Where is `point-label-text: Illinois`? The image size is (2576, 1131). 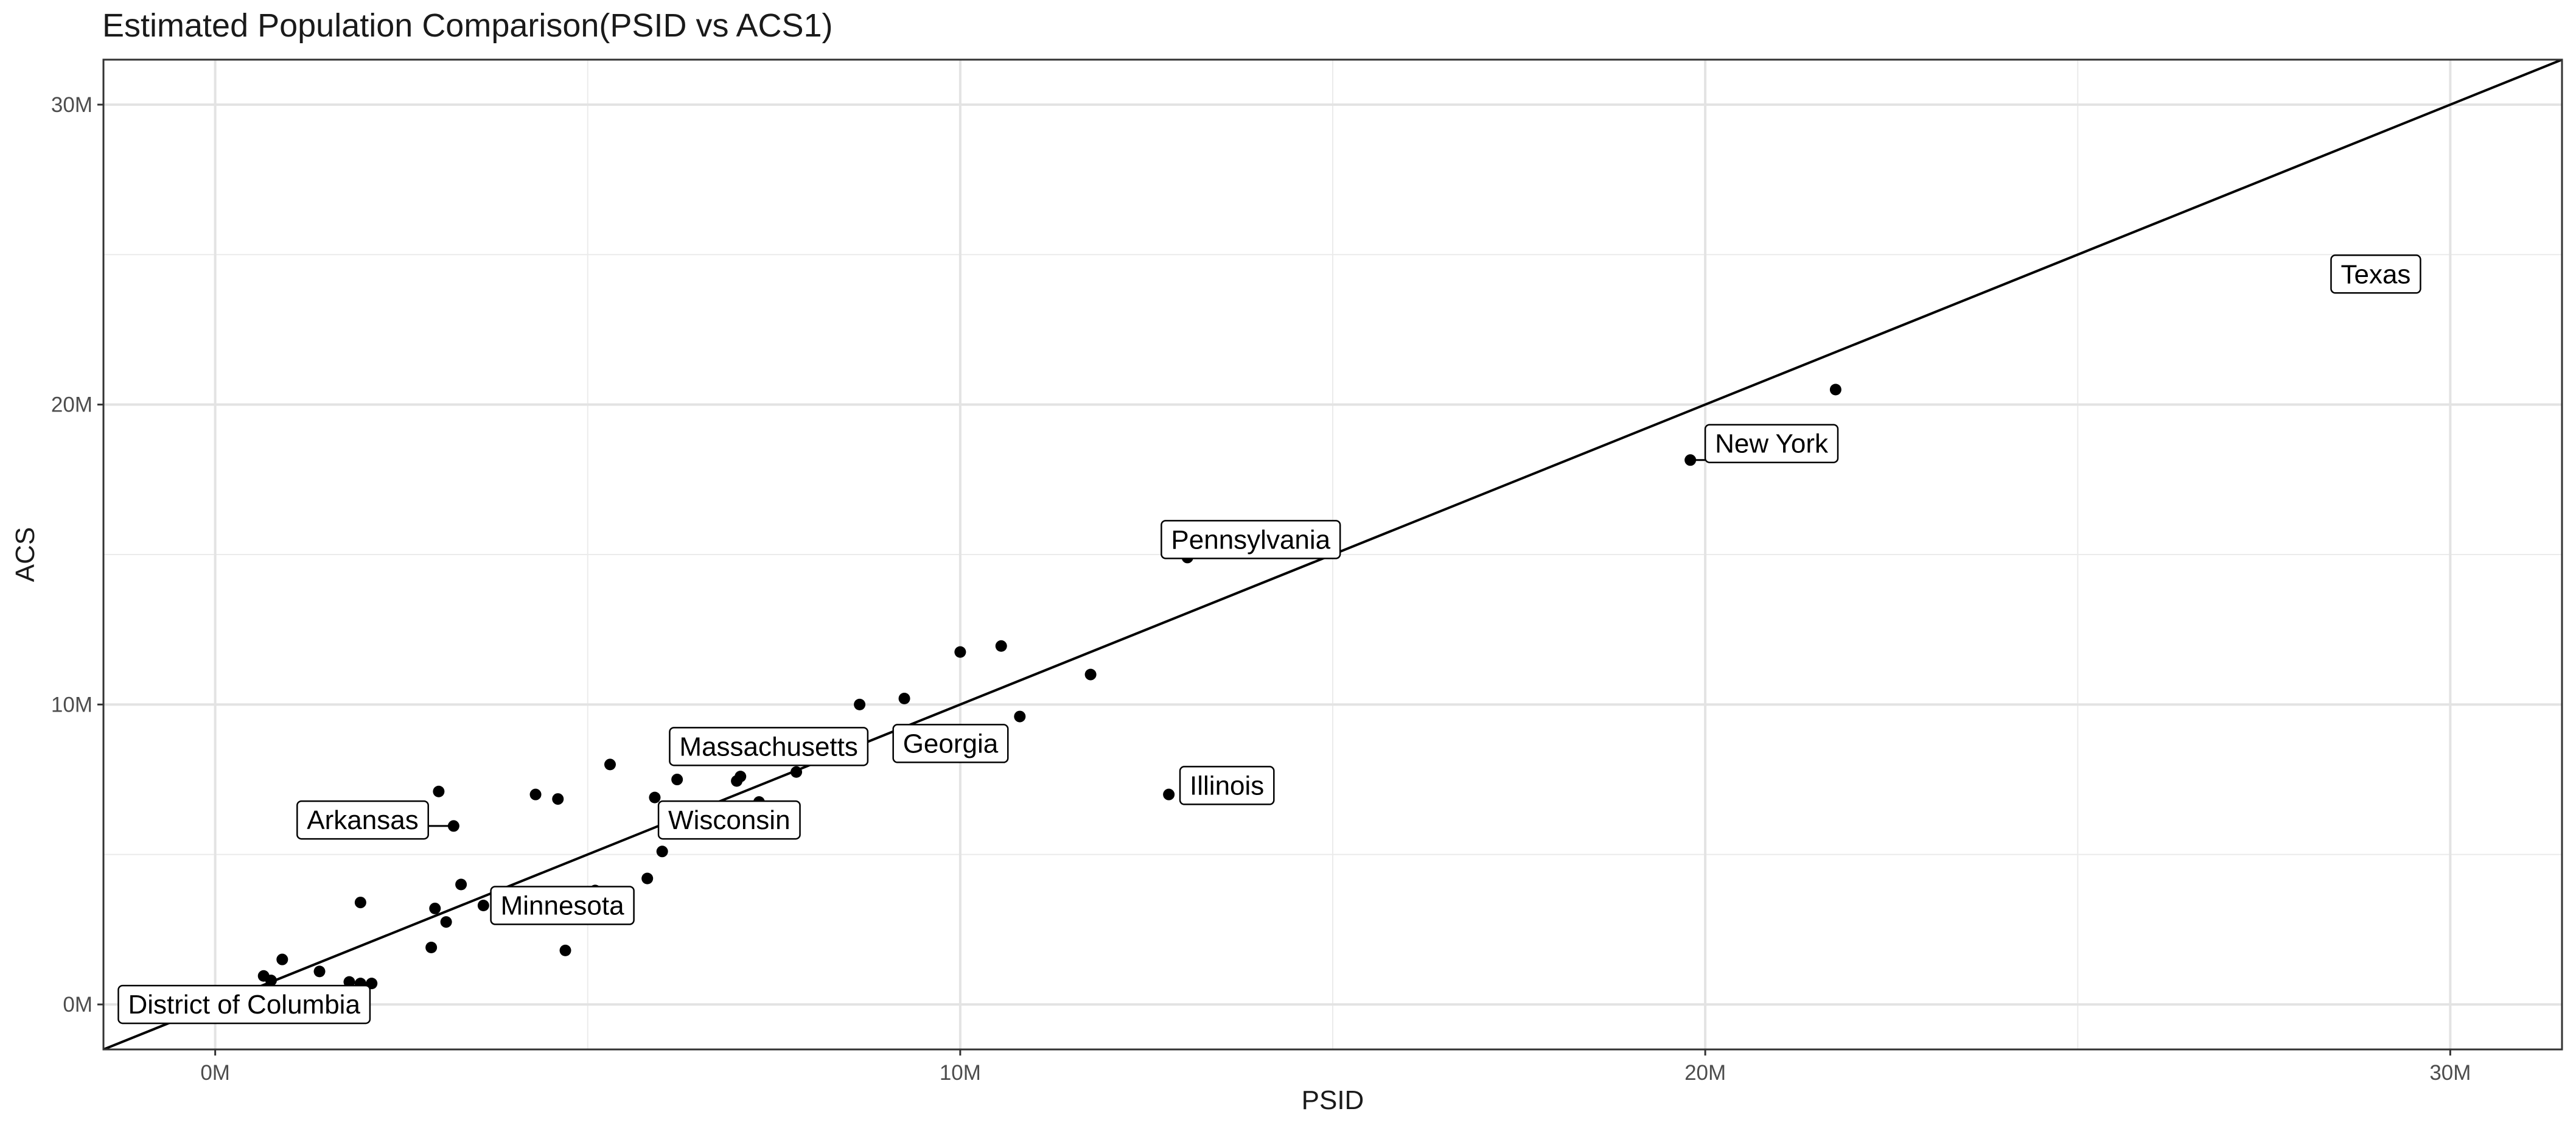
point-label-text: Illinois is located at coordinates (1227, 786).